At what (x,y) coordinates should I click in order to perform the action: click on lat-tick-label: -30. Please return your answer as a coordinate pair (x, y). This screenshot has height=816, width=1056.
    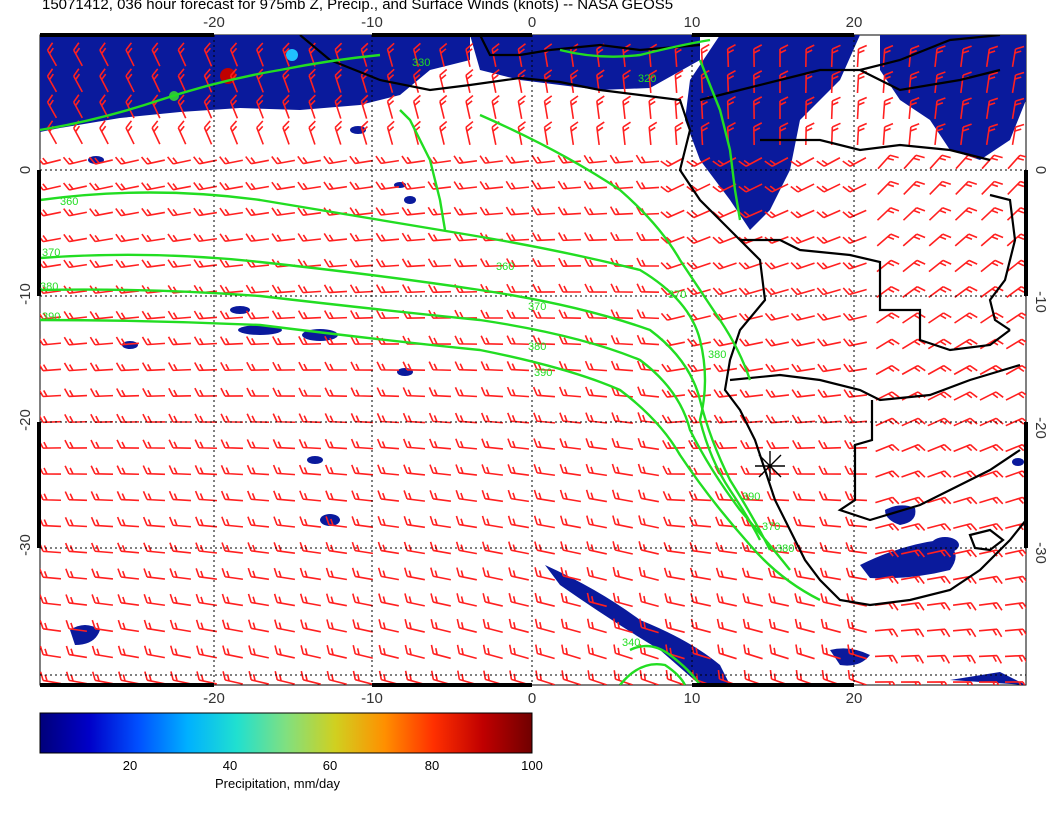
    Looking at the image, I should click on (1040, 553).